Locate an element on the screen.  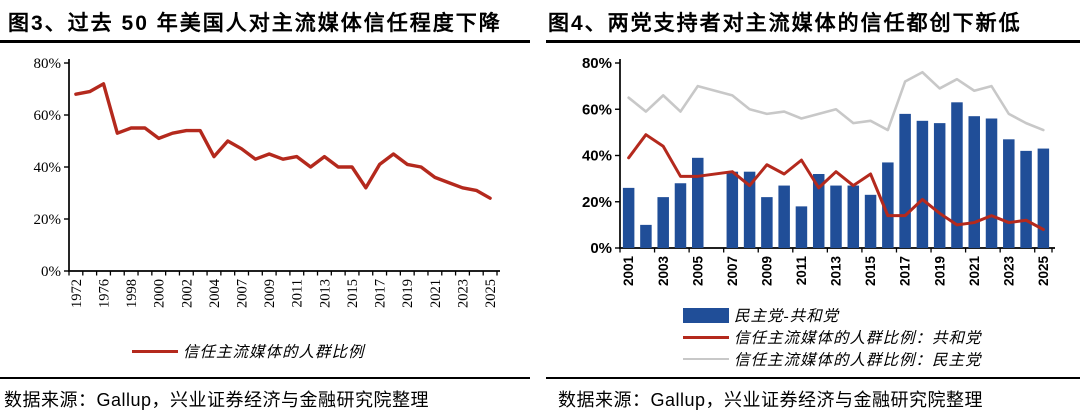
svg-text: 2000 is located at coordinates (160, 293).